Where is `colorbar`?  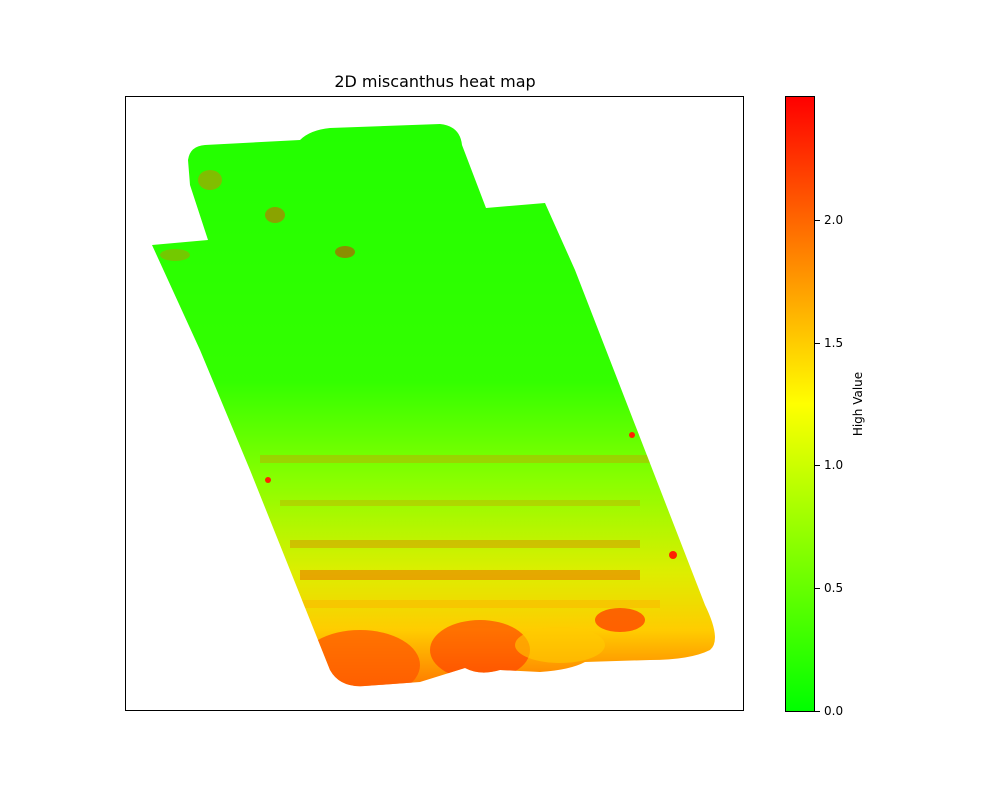 colorbar is located at coordinates (800, 404).